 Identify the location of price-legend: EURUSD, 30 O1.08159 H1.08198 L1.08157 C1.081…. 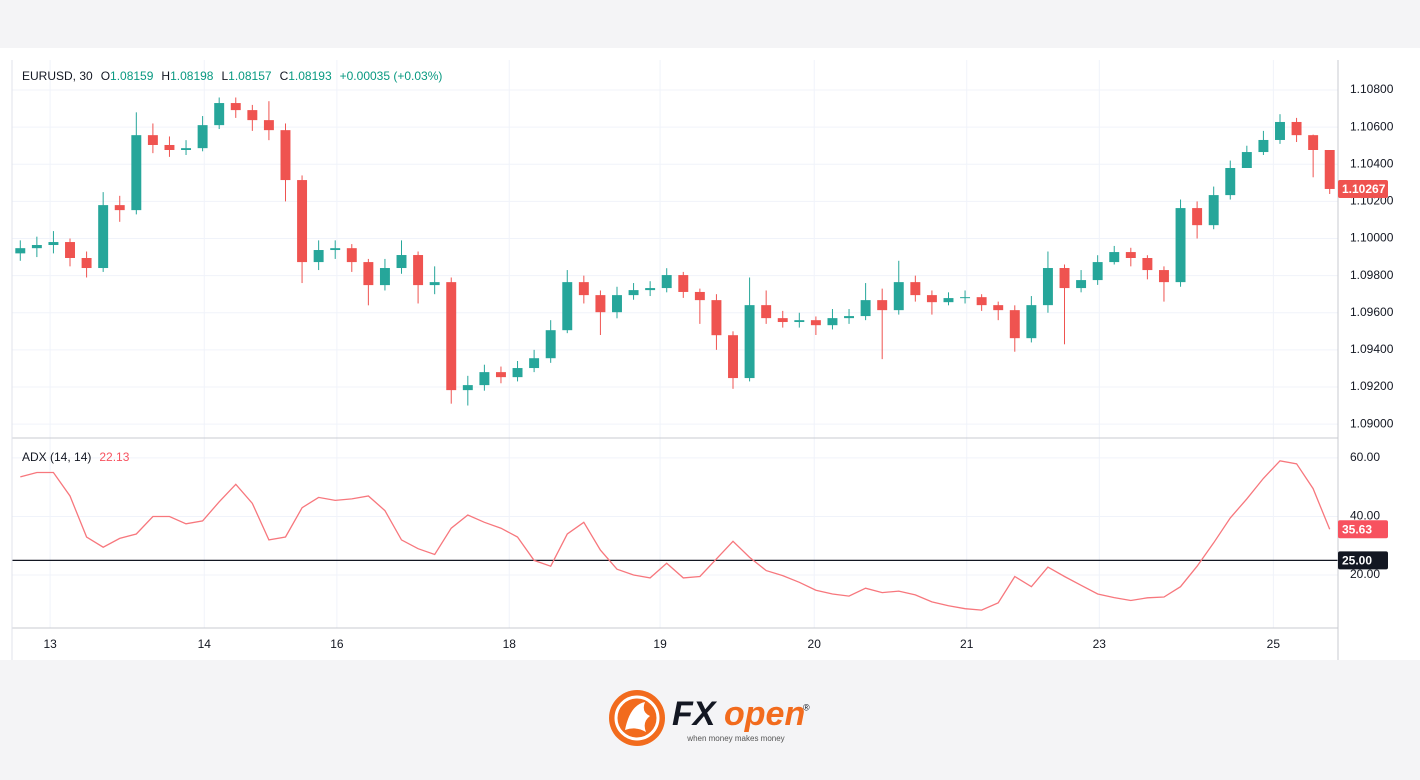
(232, 76).